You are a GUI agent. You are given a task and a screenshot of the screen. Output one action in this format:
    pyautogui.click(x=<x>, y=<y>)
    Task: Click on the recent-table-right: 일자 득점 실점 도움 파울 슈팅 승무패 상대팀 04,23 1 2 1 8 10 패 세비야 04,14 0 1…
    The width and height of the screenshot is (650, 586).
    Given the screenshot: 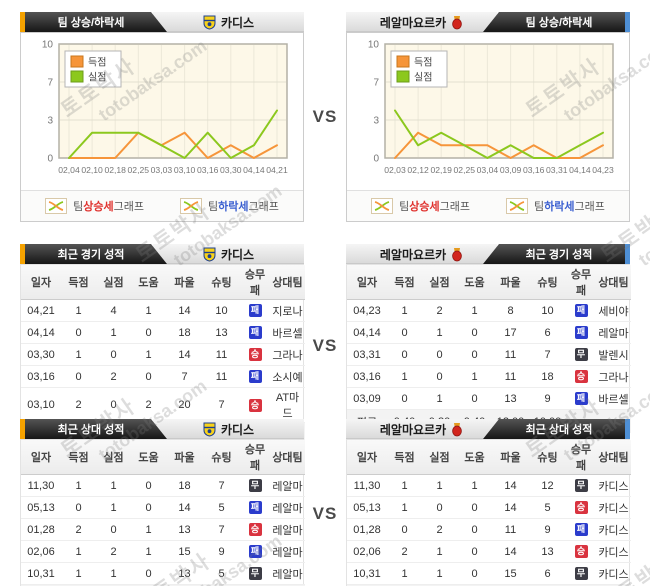 What is the action you would take?
    pyautogui.click(x=488, y=349)
    